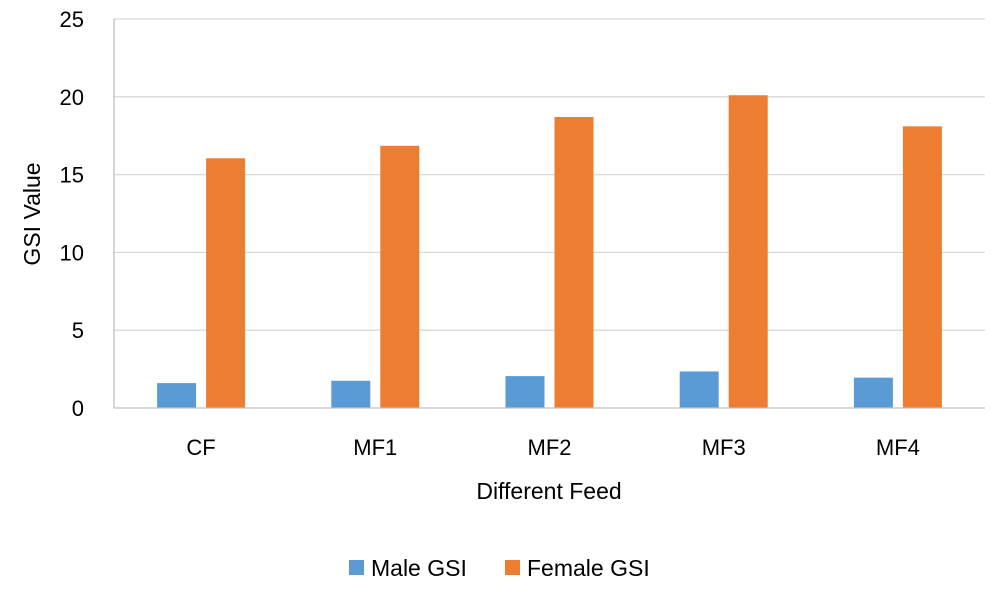  Describe the element at coordinates (419, 568) in the screenshot. I see `legend-label-male-gsi: Male GSI` at that location.